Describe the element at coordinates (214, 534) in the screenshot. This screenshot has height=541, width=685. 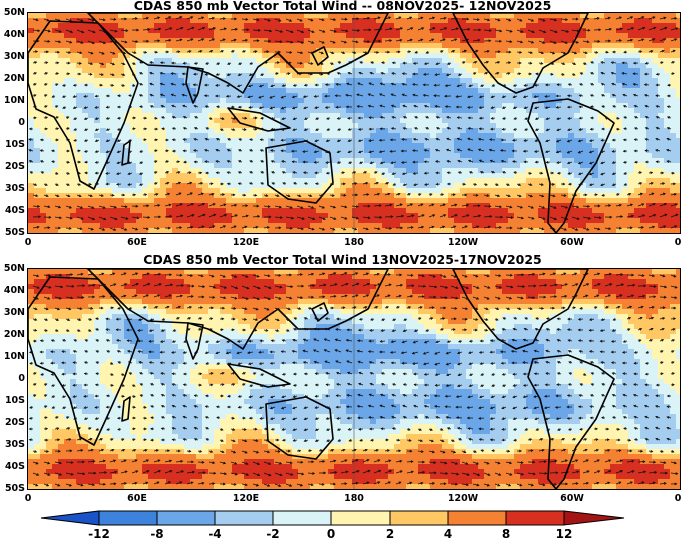
I see `colorbar-label: -4` at that location.